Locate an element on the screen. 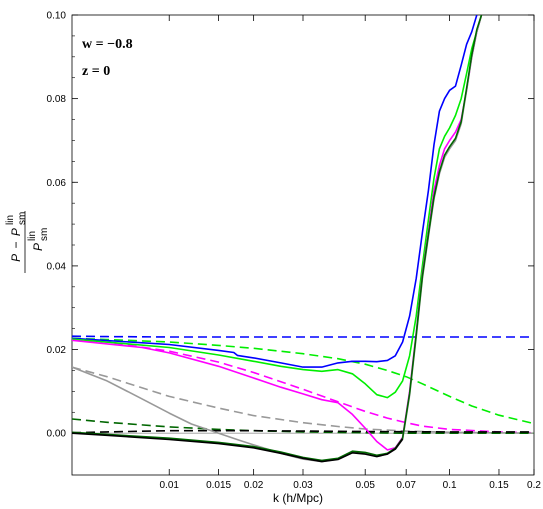 The width and height of the screenshot is (543, 509). y-tick-label: 0.04 is located at coordinates (57, 266).